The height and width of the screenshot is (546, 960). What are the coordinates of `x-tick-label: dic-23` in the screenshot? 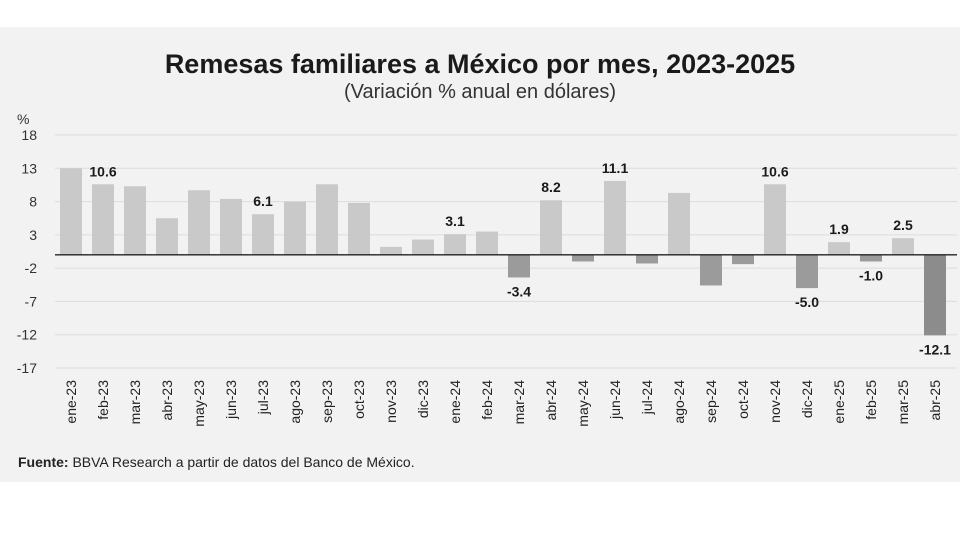 It's located at (423, 399).